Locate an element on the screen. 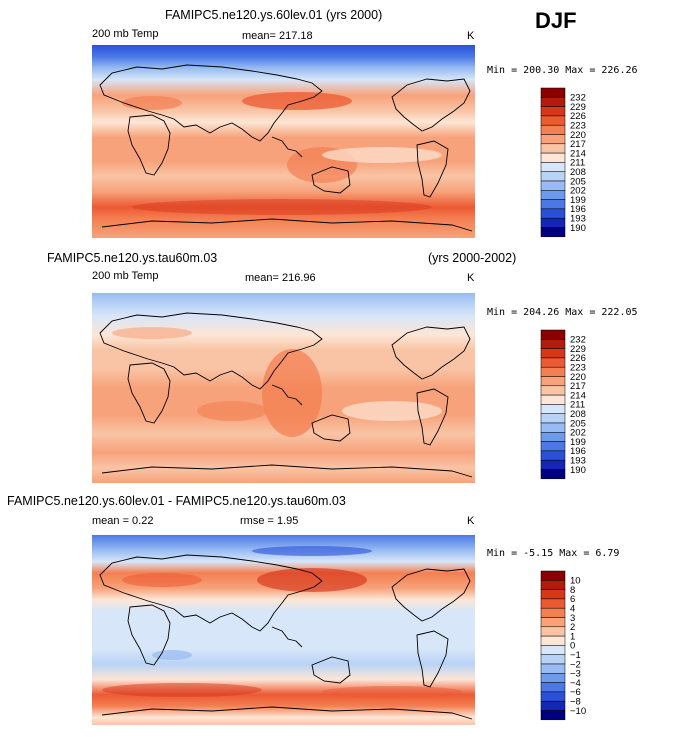 The height and width of the screenshot is (737, 693). season-label: DJF is located at coordinates (556, 20).